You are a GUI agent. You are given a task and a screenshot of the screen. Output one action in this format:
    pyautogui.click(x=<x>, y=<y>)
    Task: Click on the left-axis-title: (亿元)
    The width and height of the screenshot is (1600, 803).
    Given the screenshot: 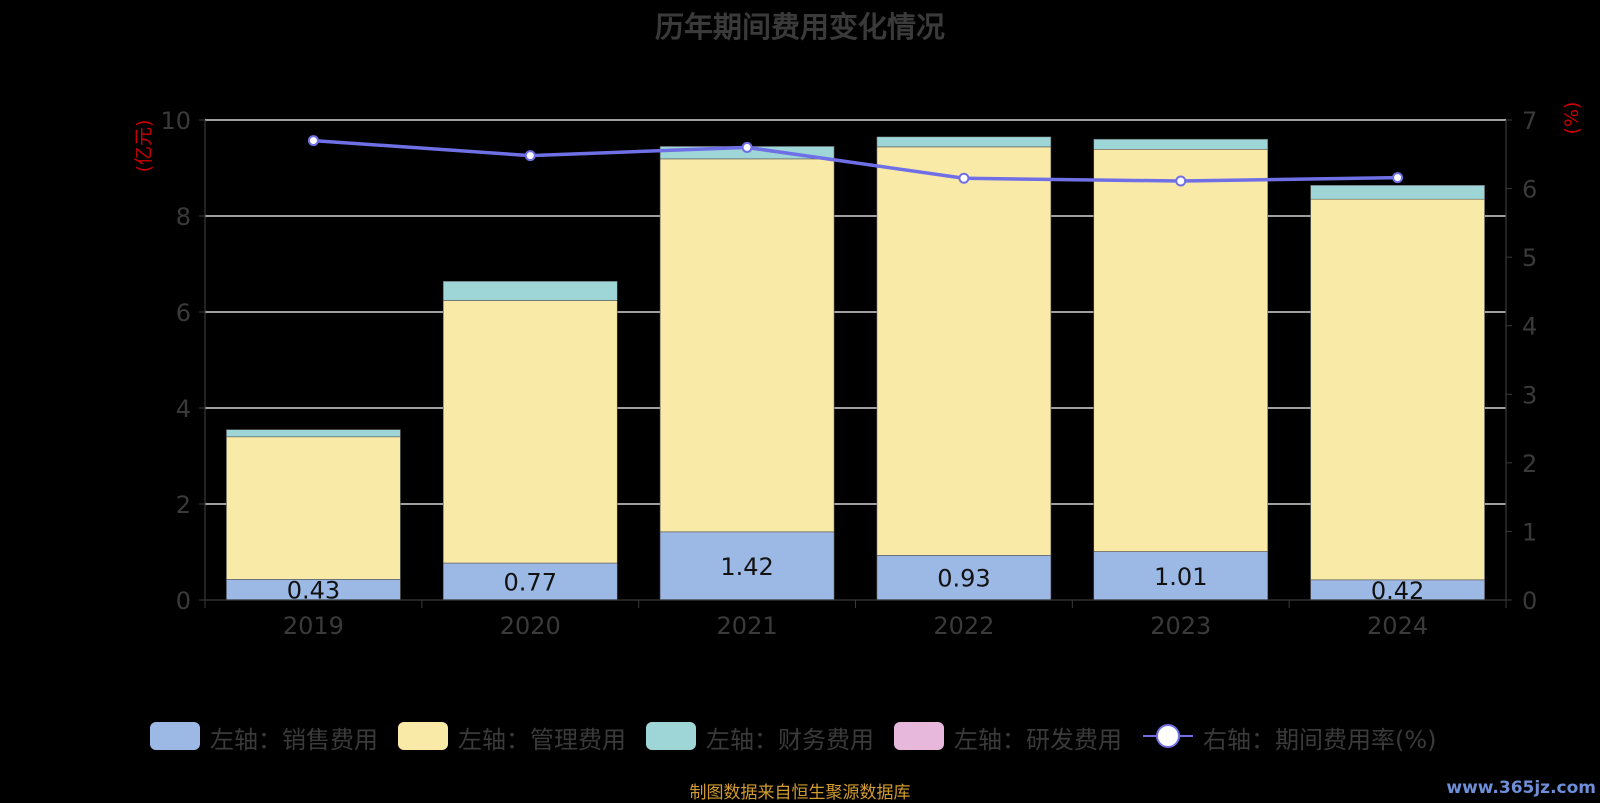 What is the action you would take?
    pyautogui.click(x=144, y=146)
    